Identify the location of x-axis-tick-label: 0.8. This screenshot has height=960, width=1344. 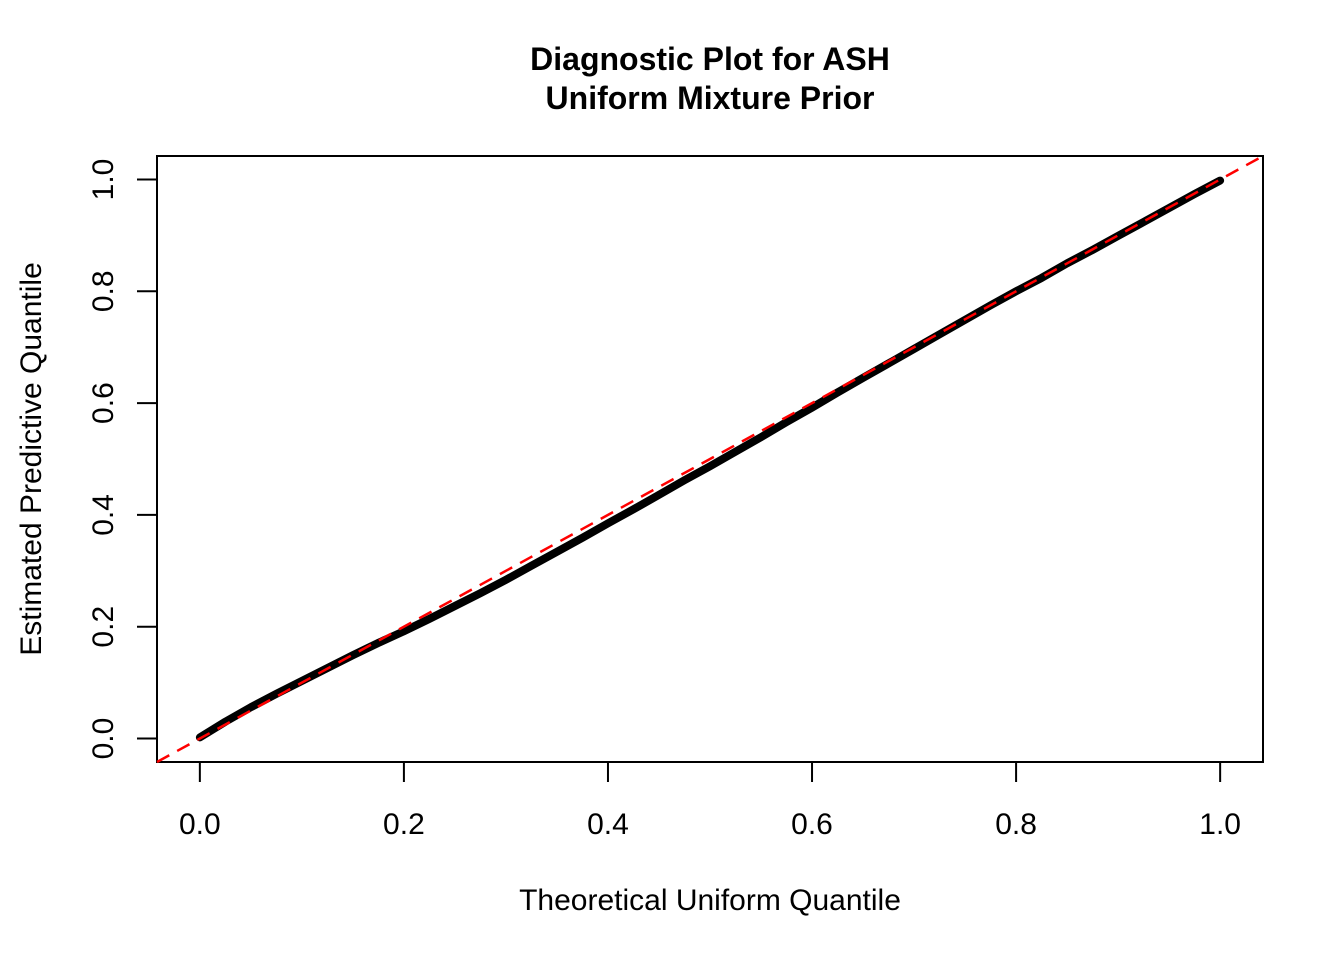
(1016, 824).